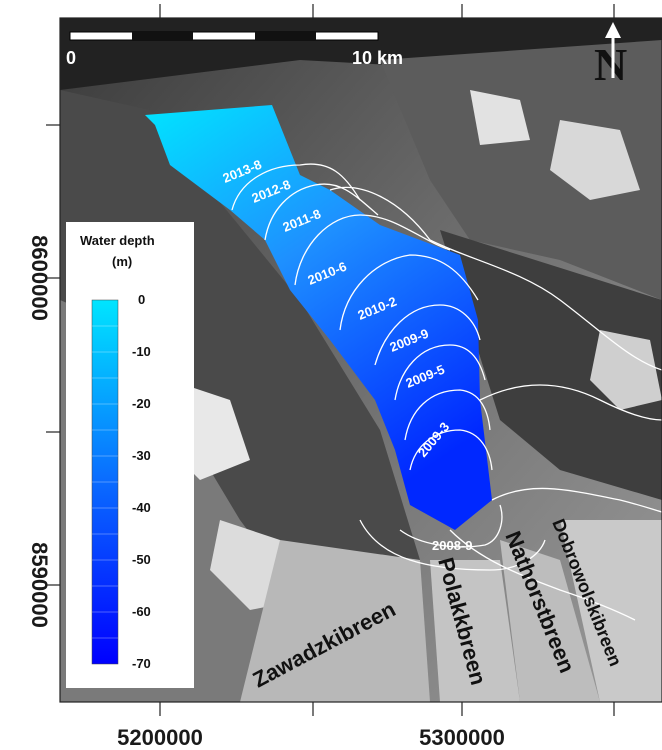  I want to click on legend-label: -50, so click(141, 559).